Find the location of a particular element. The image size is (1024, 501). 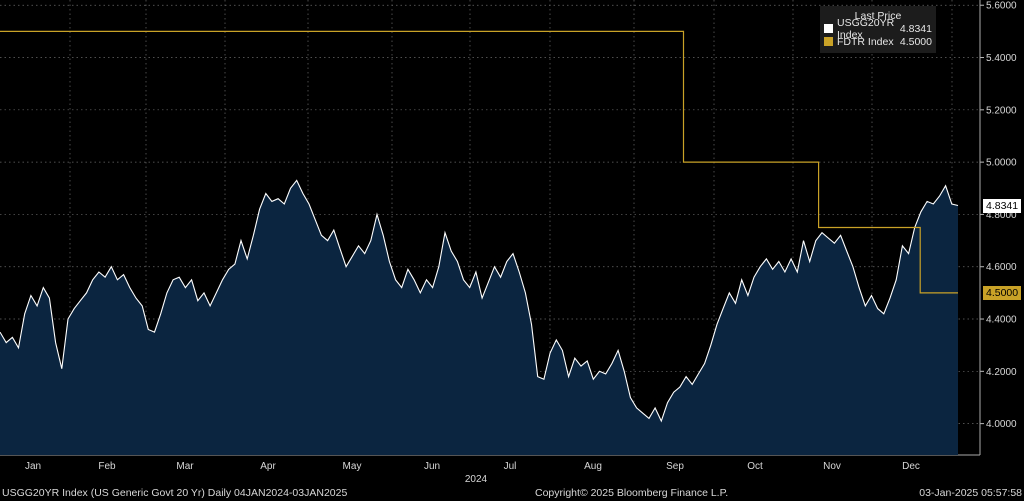

footer-timestamp: 03-Jan-2025 05:57:58 is located at coordinates (970, 493).